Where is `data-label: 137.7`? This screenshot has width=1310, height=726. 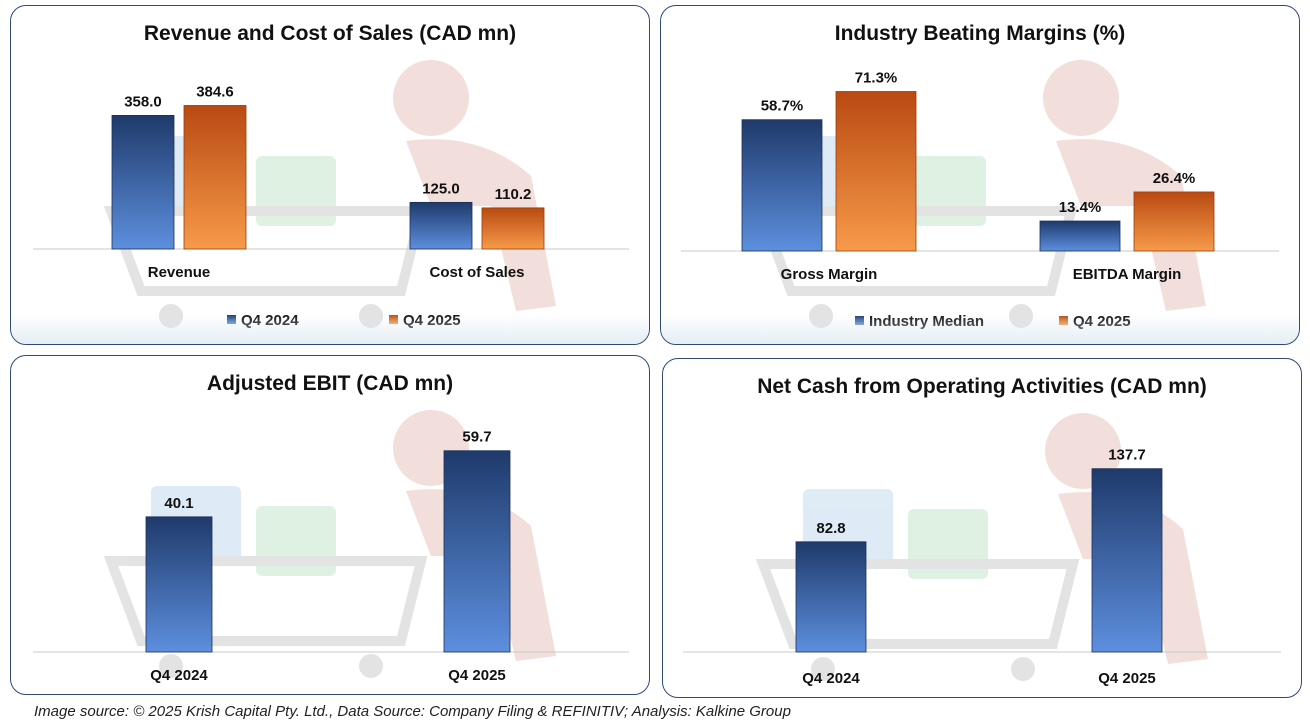
data-label: 137.7 is located at coordinates (1127, 455).